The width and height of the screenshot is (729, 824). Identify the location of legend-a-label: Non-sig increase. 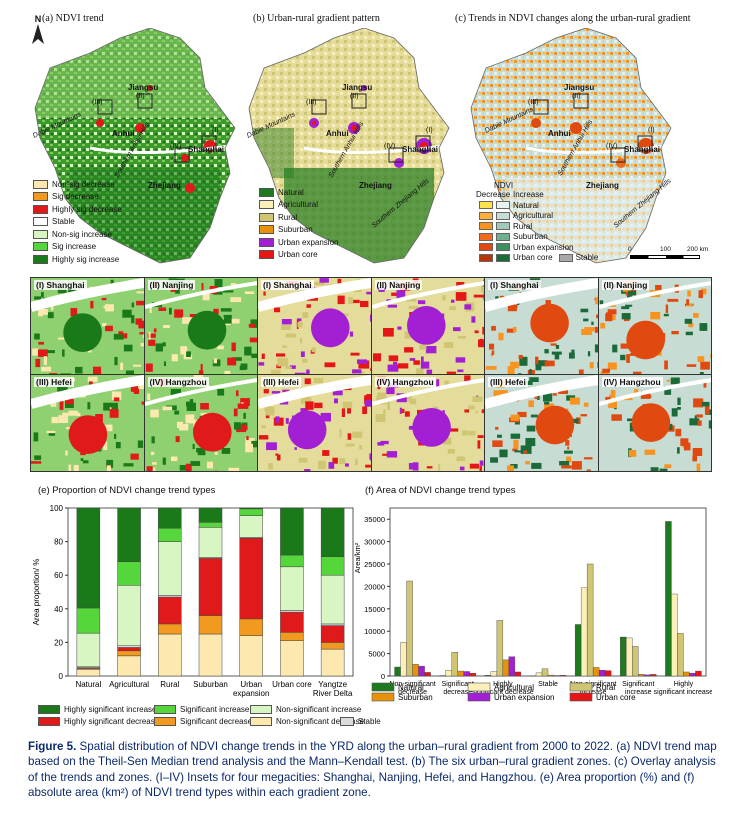
(82, 234).